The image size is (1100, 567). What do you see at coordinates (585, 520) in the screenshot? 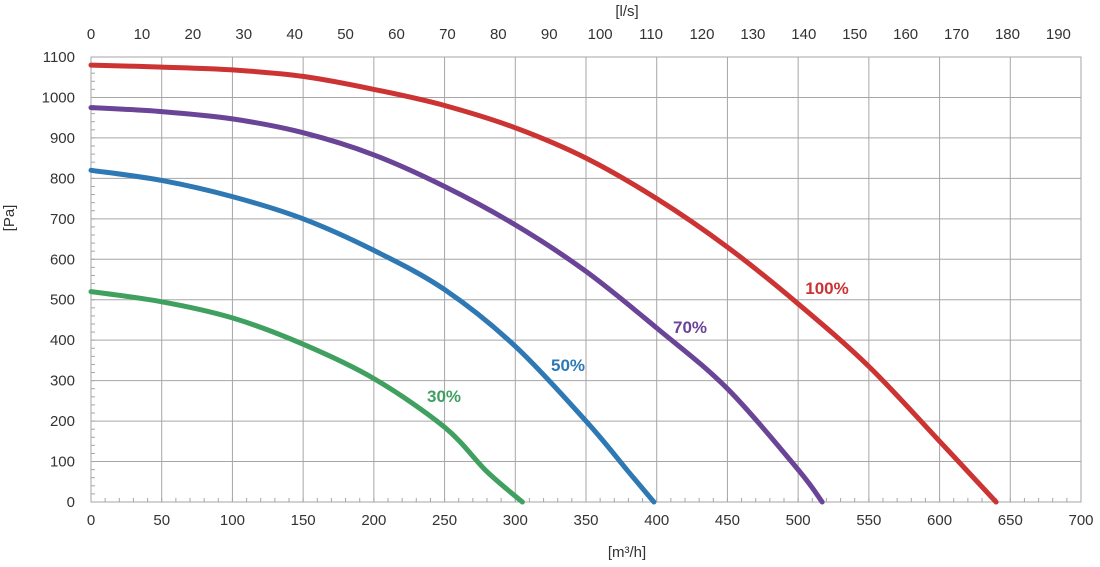
I see `x-tick-label: 350` at bounding box center [585, 520].